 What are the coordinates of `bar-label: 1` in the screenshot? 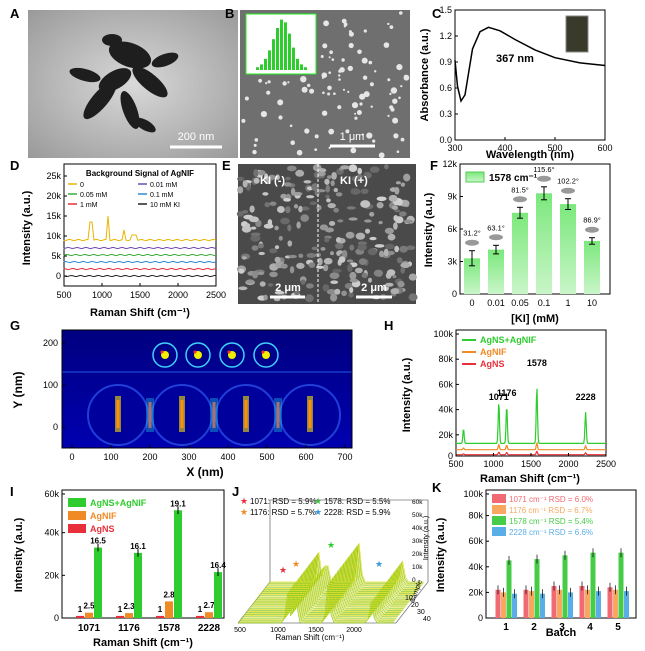 It's located at (120, 609).